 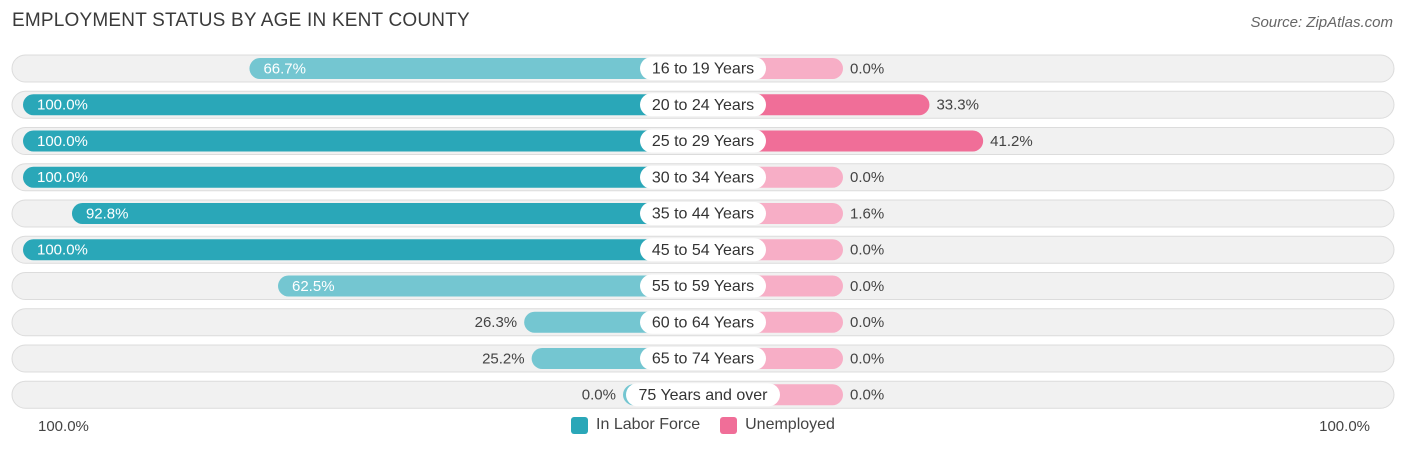 What do you see at coordinates (63, 426) in the screenshot?
I see `axis-left-label: 100.0%` at bounding box center [63, 426].